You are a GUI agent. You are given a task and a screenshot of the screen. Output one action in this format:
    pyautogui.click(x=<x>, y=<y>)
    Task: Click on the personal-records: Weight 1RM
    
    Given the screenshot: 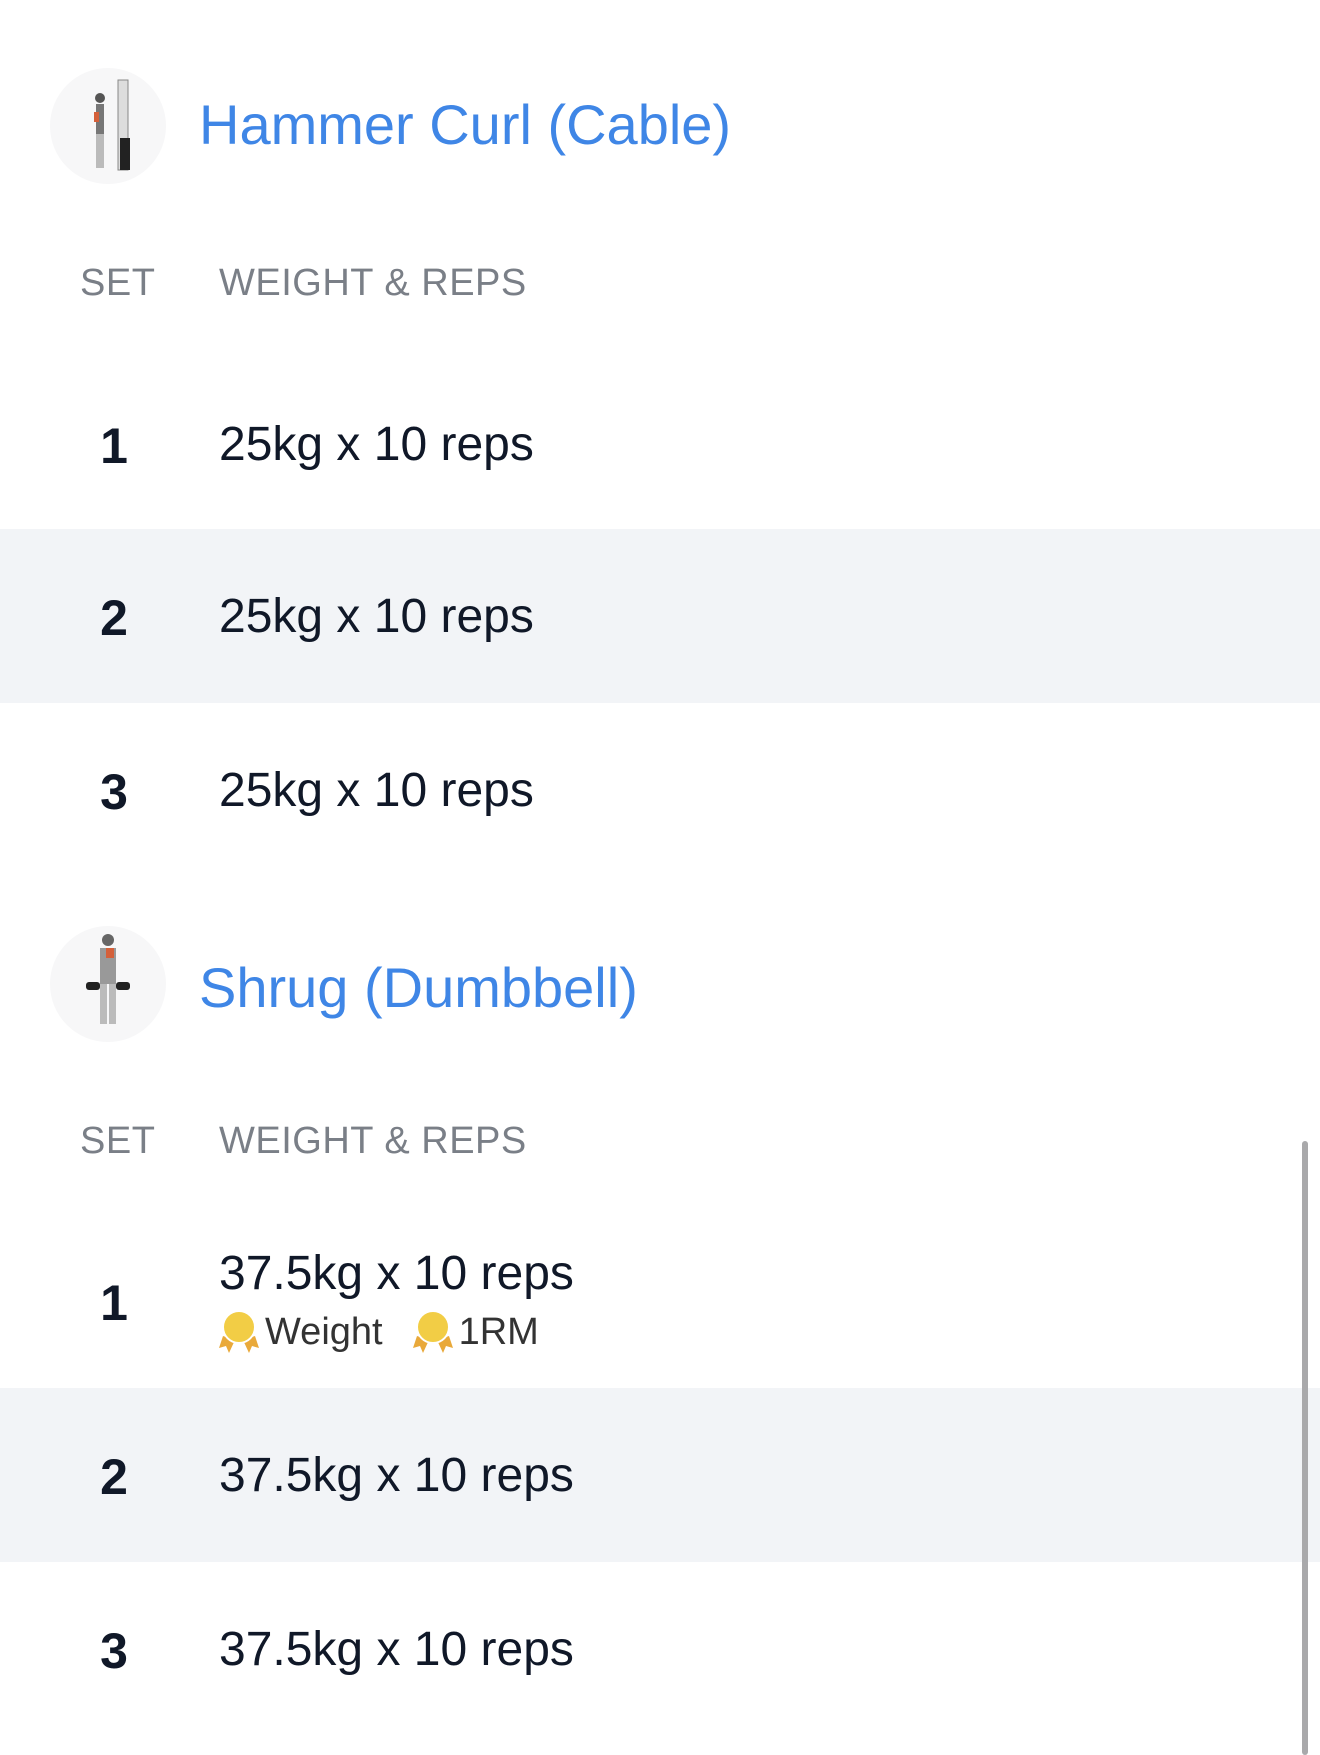 What is the action you would take?
    pyautogui.click(x=389, y=1332)
    